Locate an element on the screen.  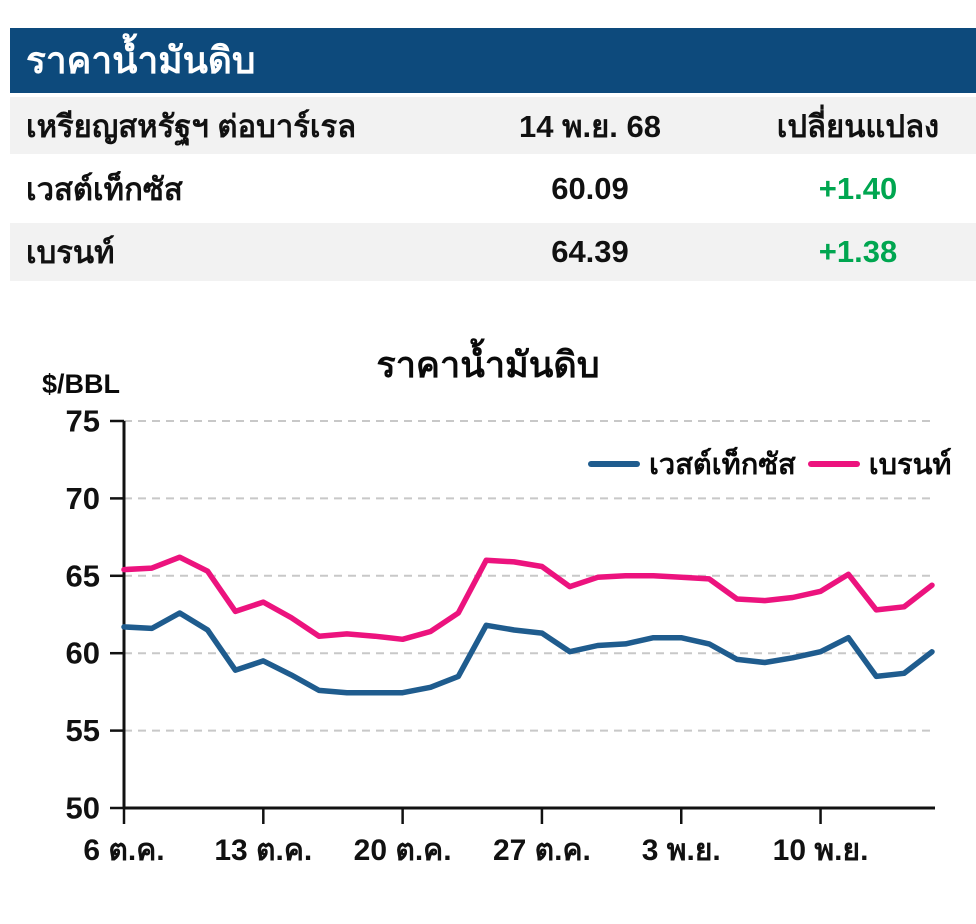
x-tick-label: 6 ต.ค. is located at coordinates (123, 850).